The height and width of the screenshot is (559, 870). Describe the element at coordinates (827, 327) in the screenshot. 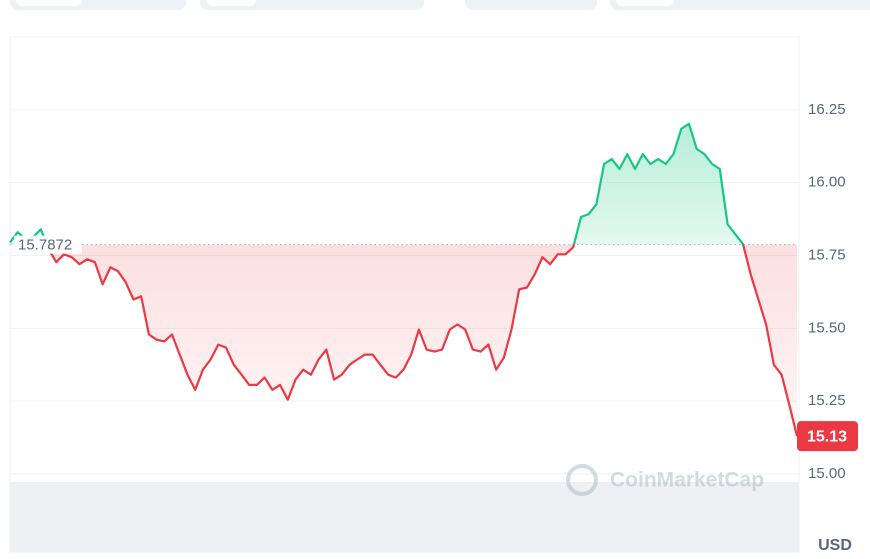

I see `y-tick-label: 15.50` at that location.